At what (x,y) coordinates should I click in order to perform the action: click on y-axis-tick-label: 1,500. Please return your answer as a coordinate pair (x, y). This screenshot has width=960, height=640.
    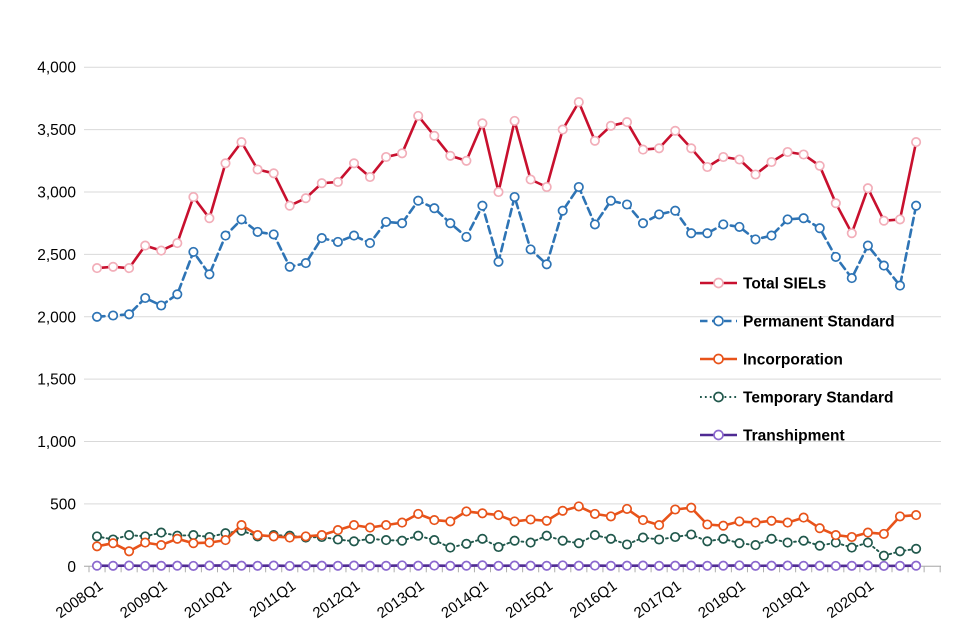
    Looking at the image, I should click on (56, 380).